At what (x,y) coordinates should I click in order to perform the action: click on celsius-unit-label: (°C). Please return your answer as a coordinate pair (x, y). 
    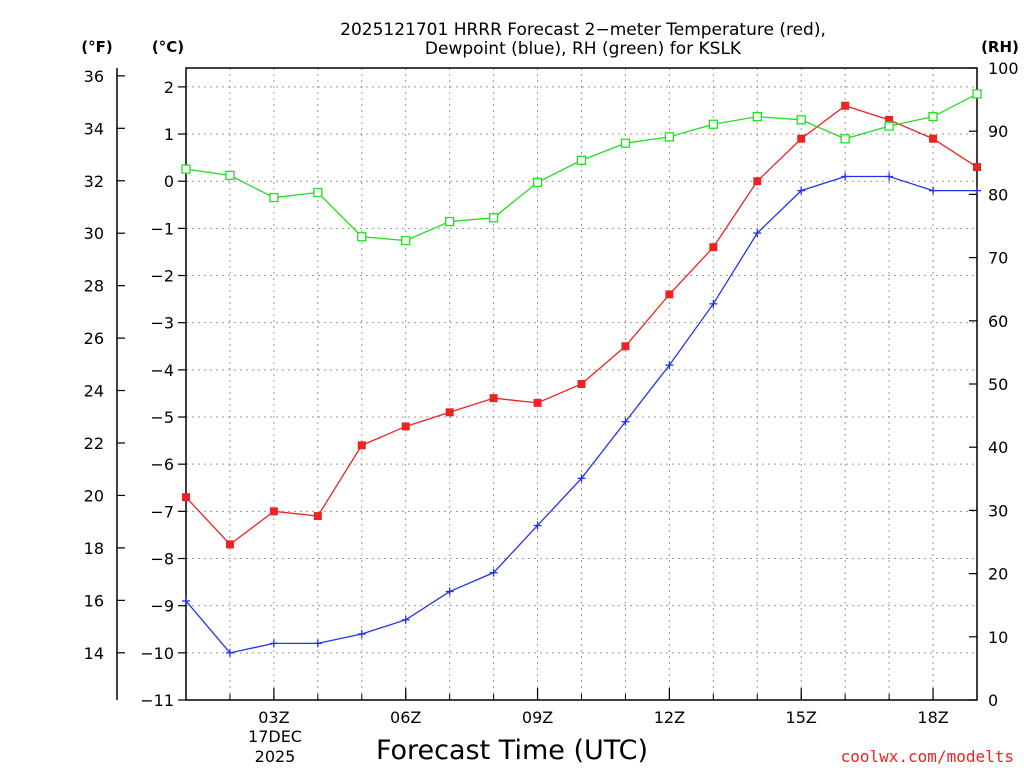
    Looking at the image, I should click on (168, 47).